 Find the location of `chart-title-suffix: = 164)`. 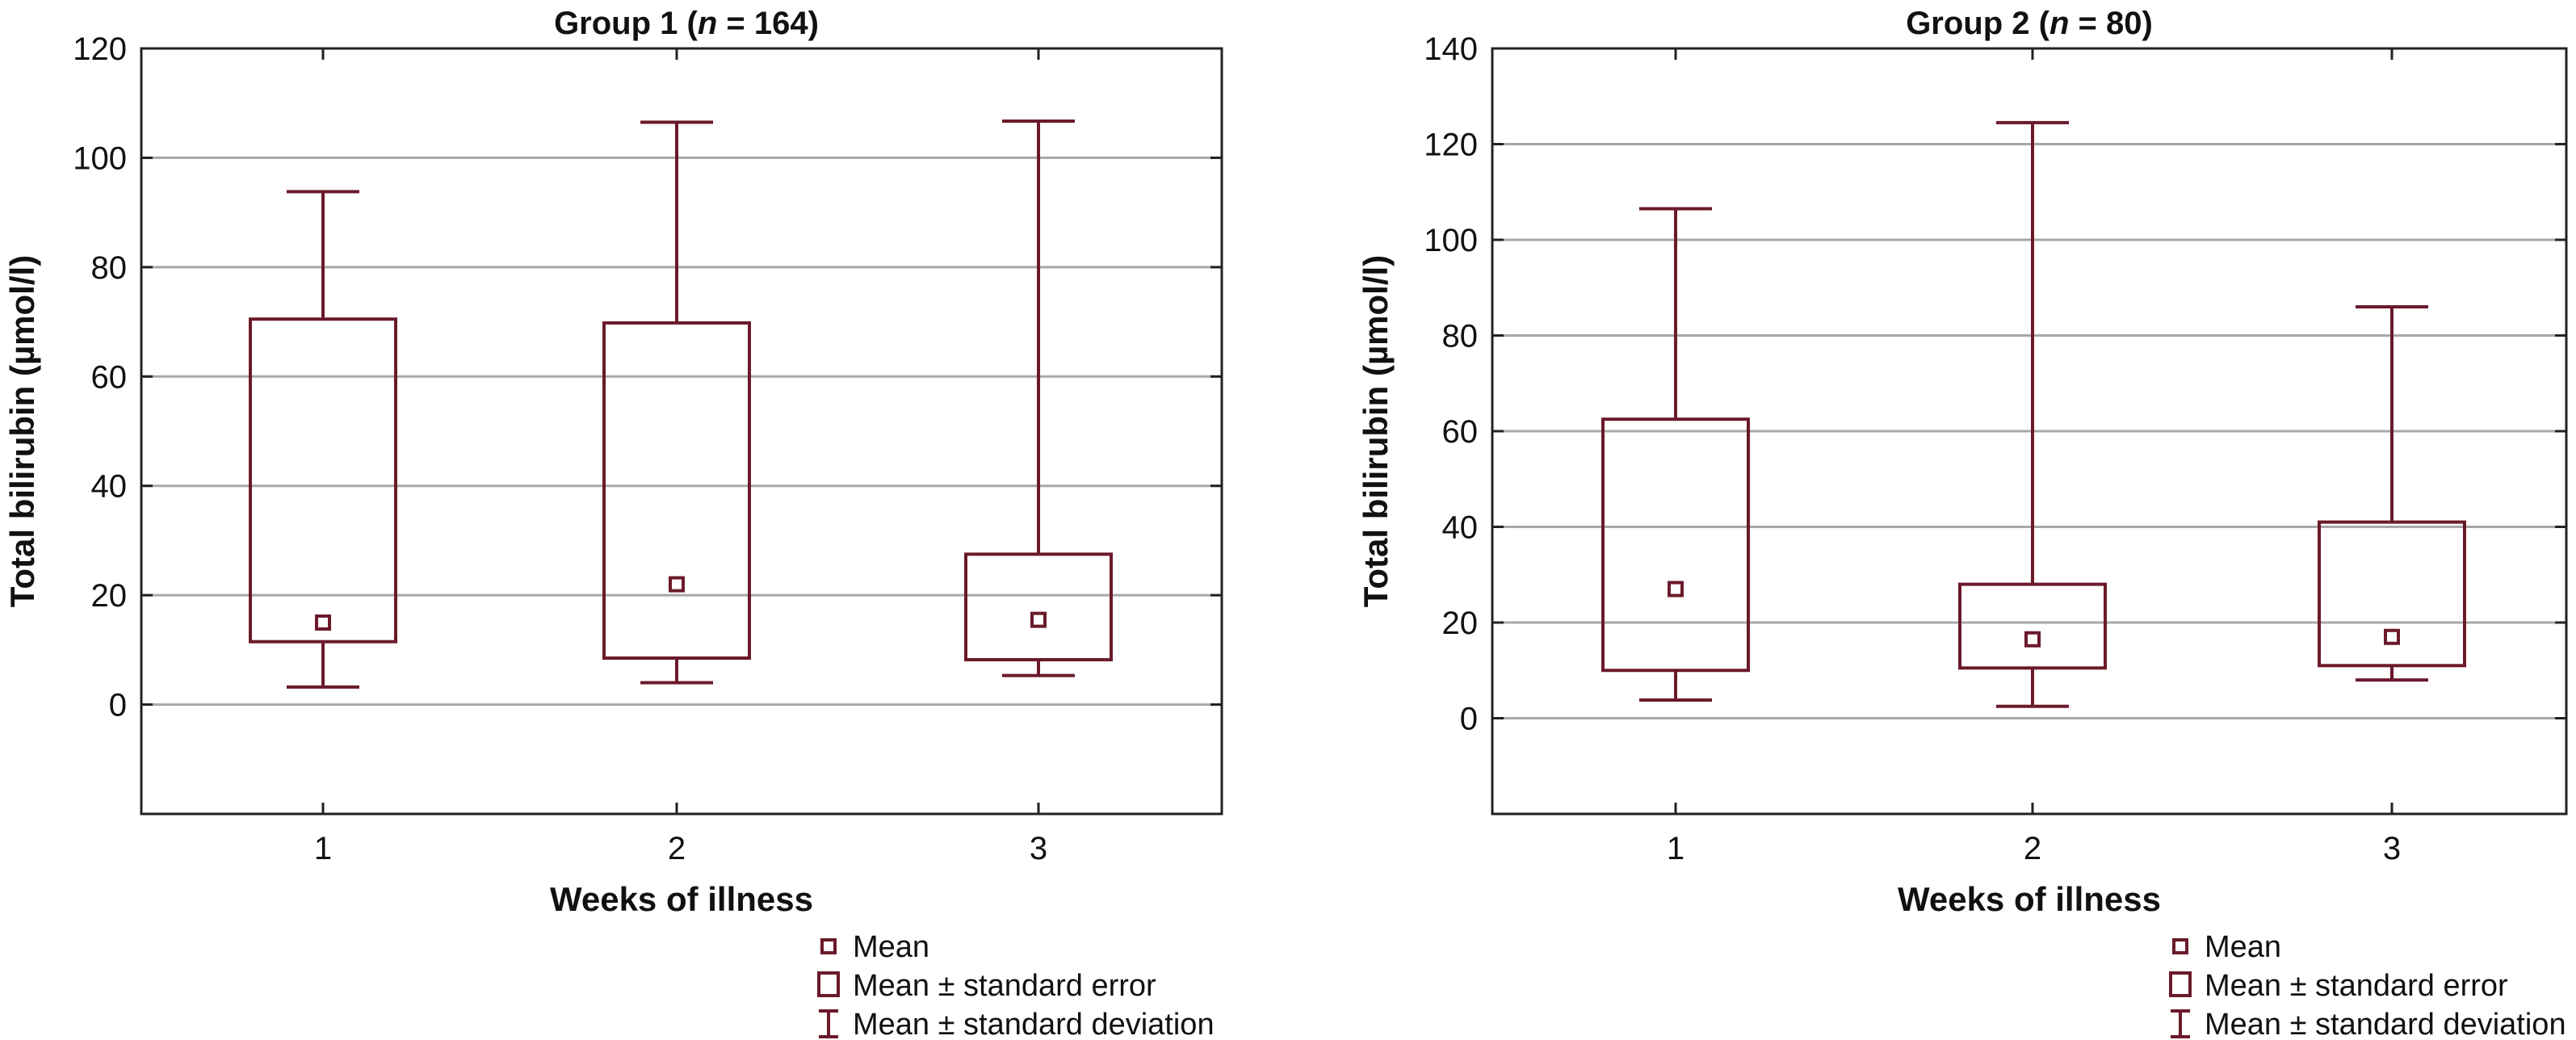

chart-title-suffix: = 164) is located at coordinates (768, 23).